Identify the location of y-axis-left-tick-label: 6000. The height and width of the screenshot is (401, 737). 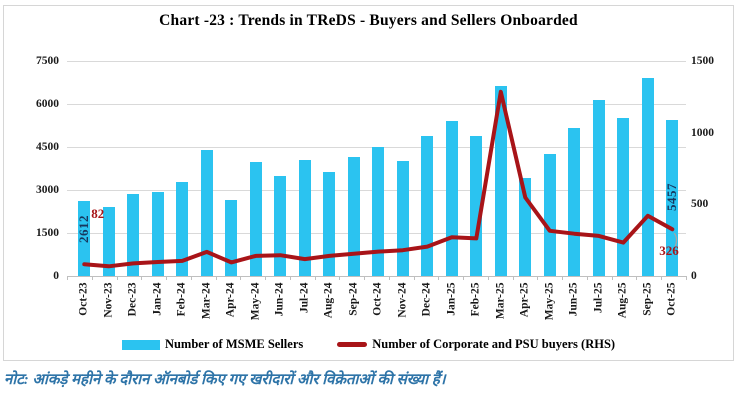
(47, 104).